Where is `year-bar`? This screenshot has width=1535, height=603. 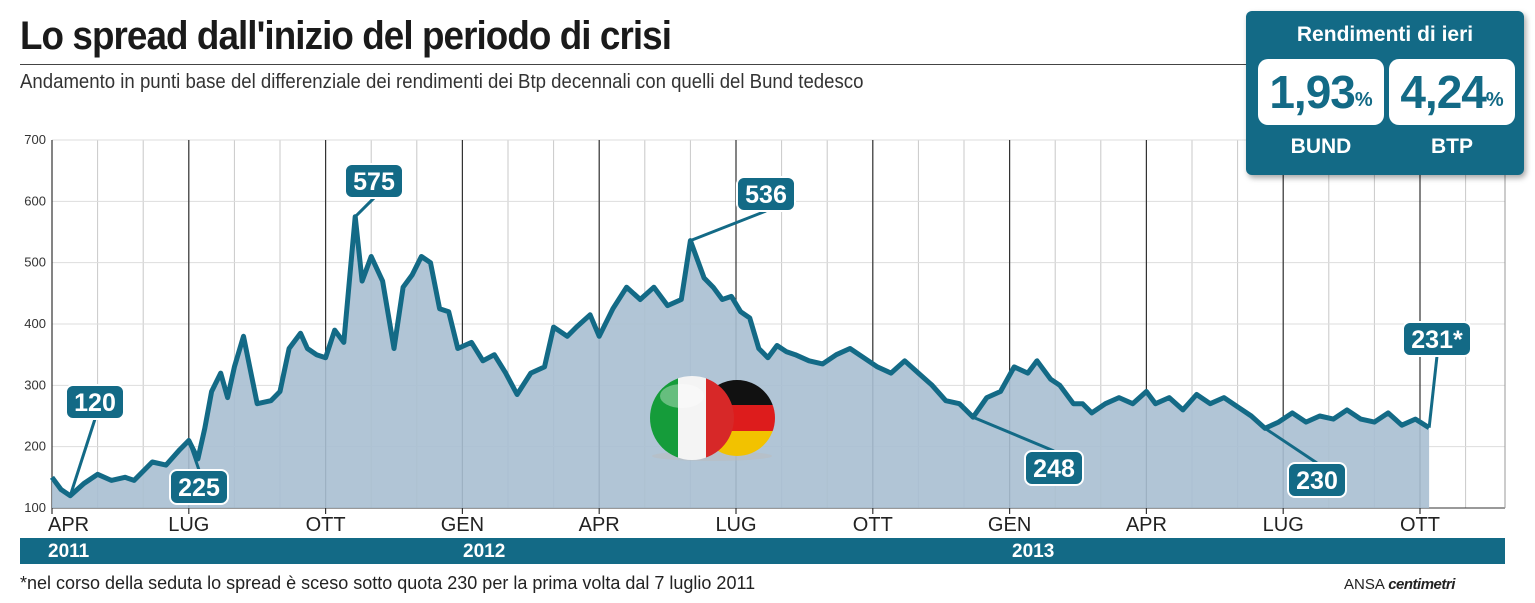 year-bar is located at coordinates (762, 551).